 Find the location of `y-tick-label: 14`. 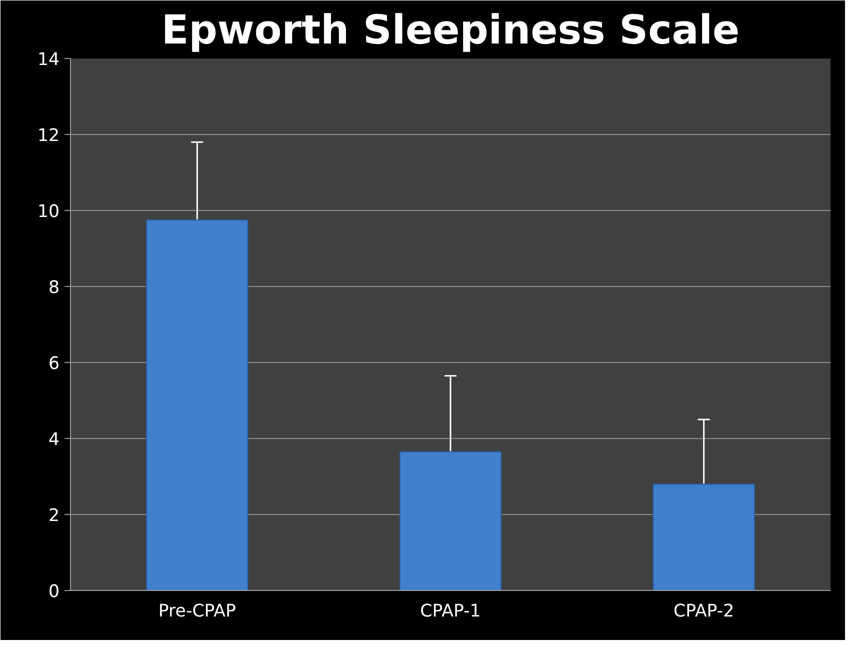

y-tick-label: 14 is located at coordinates (48, 60).